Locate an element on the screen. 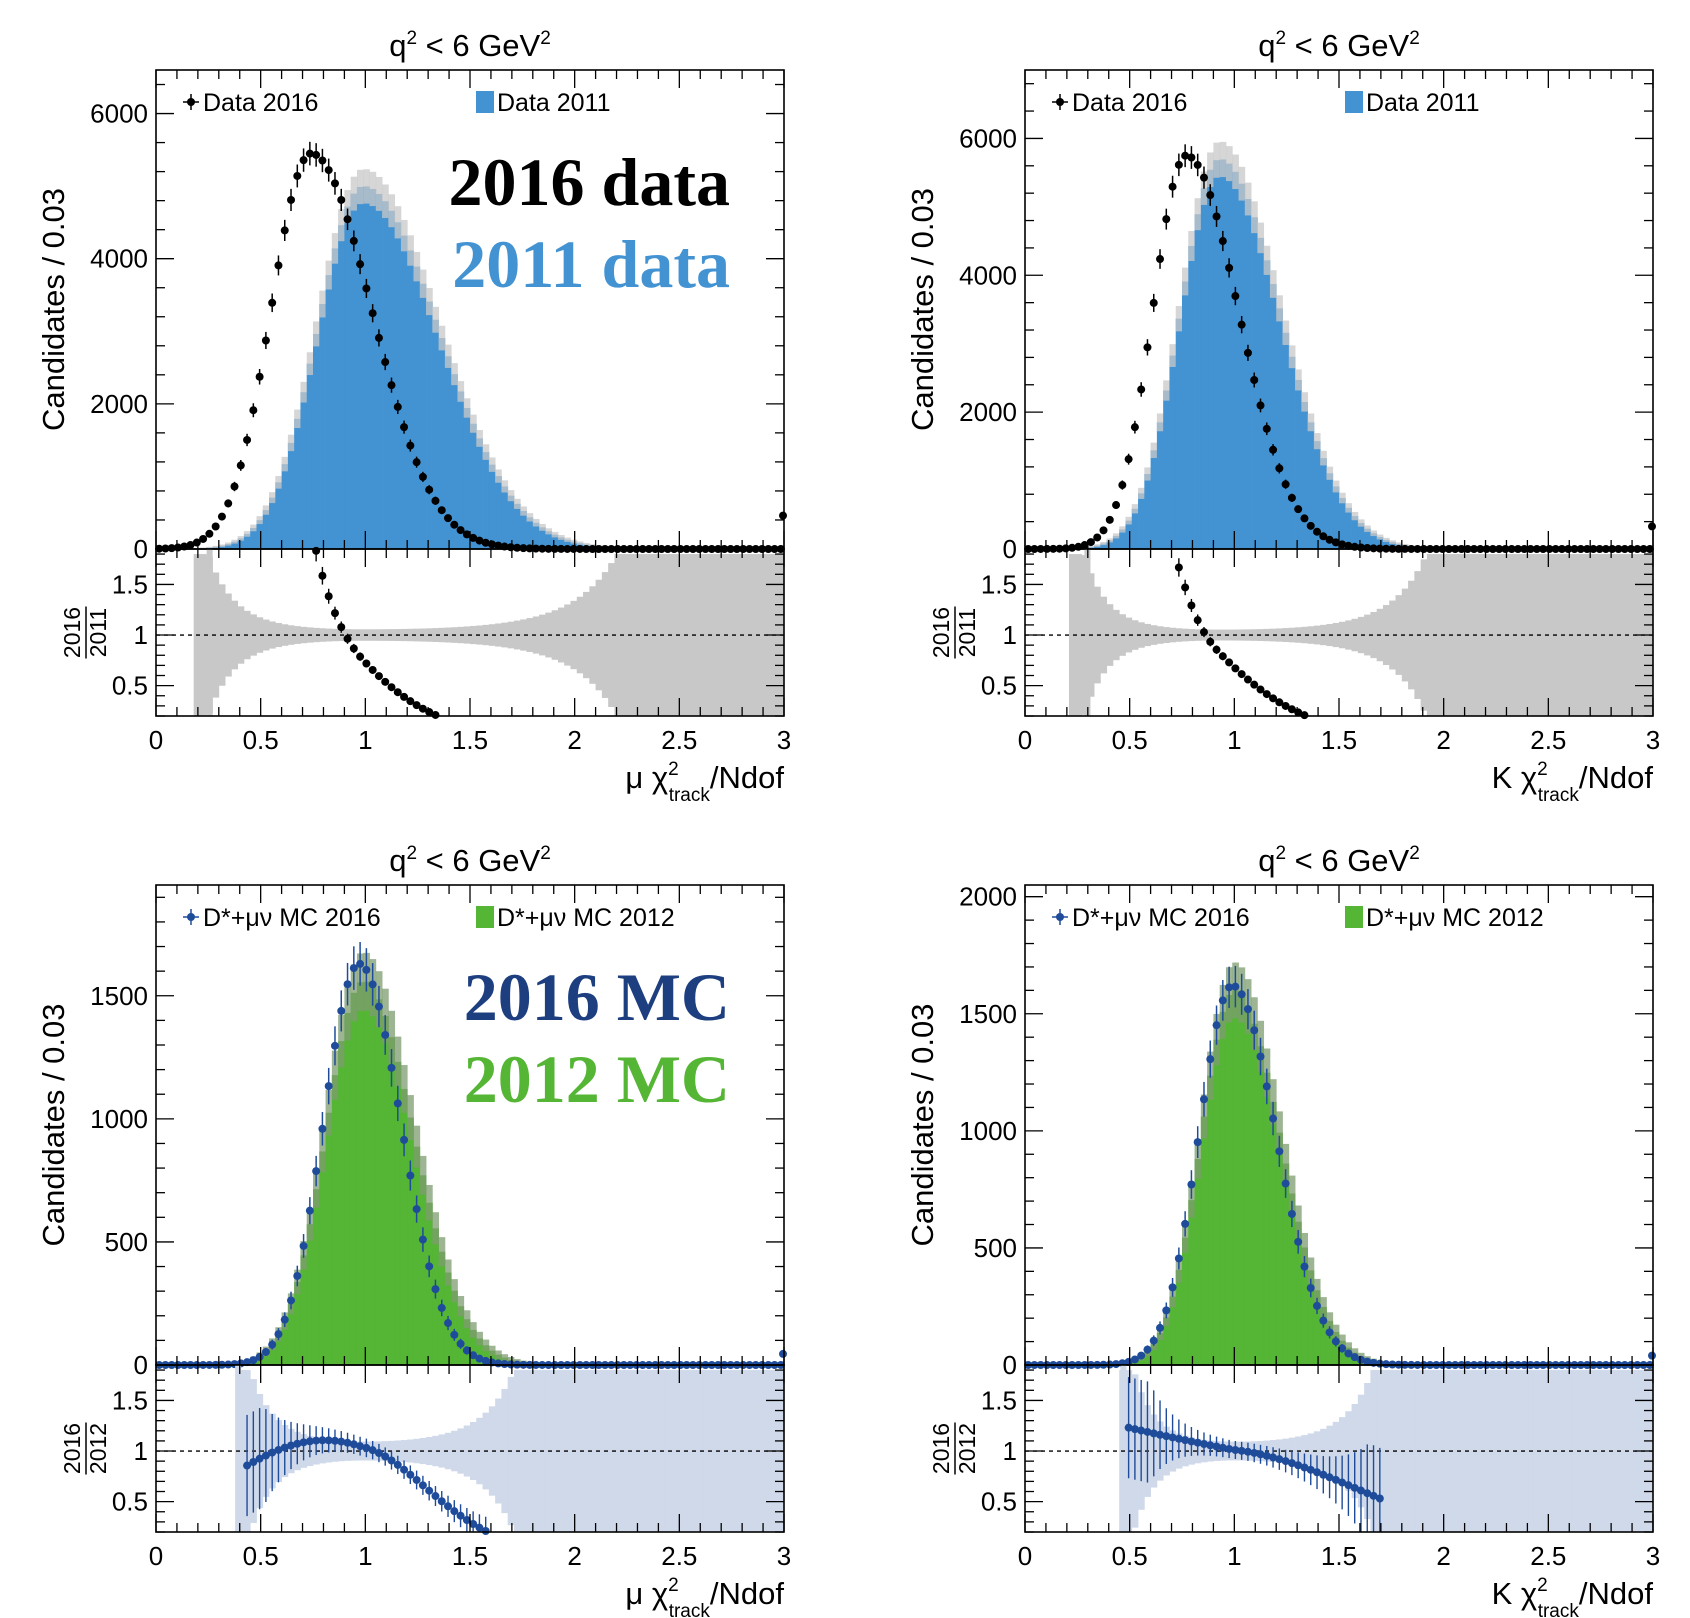 This screenshot has width=1690, height=1618. x-tick-label: 2.5 is located at coordinates (1548, 1556).